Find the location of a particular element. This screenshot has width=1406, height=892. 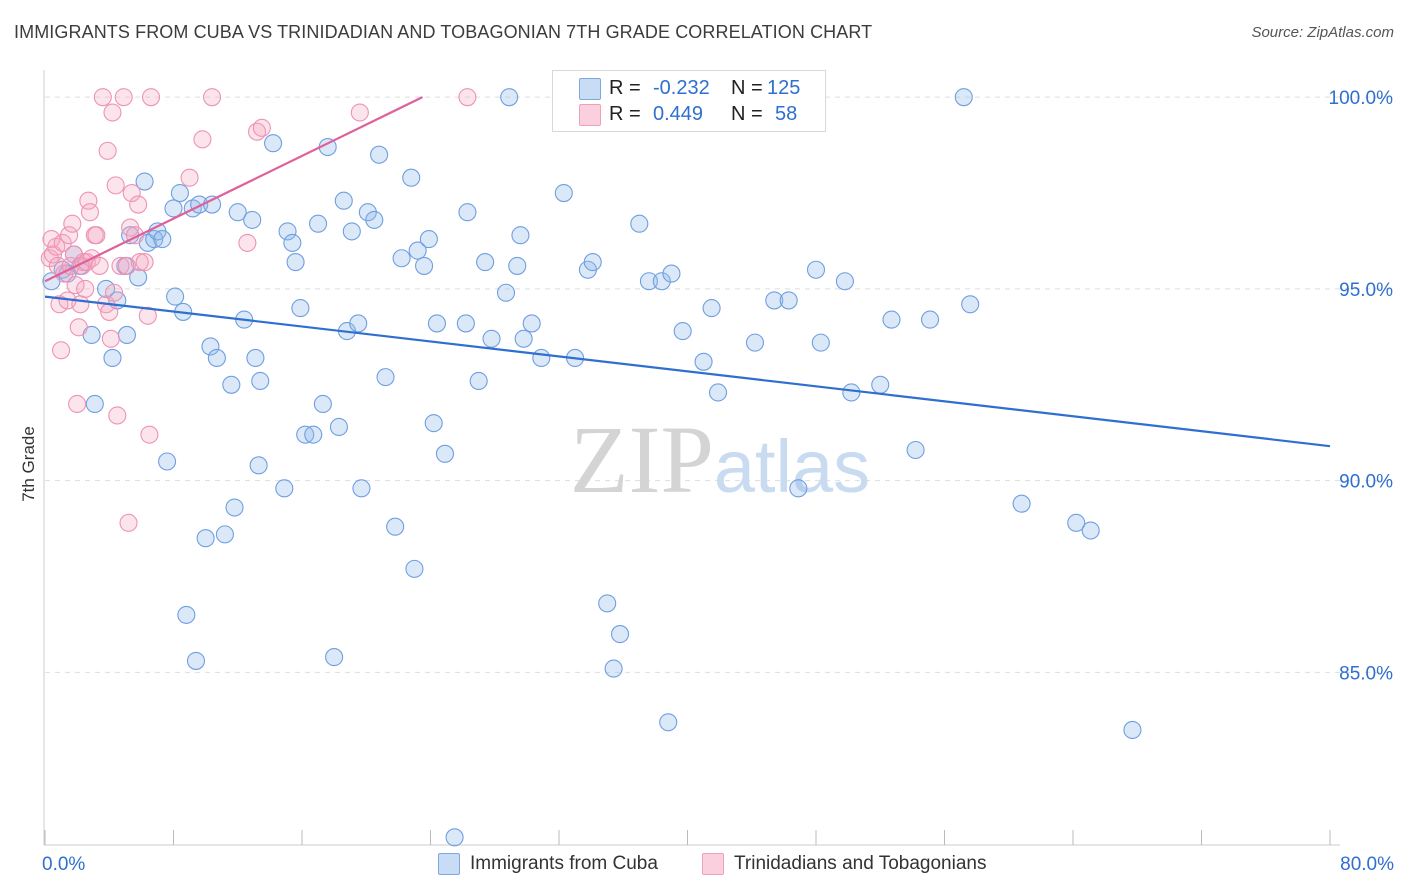

watermark-atlas: atlas is located at coordinates (792, 466).